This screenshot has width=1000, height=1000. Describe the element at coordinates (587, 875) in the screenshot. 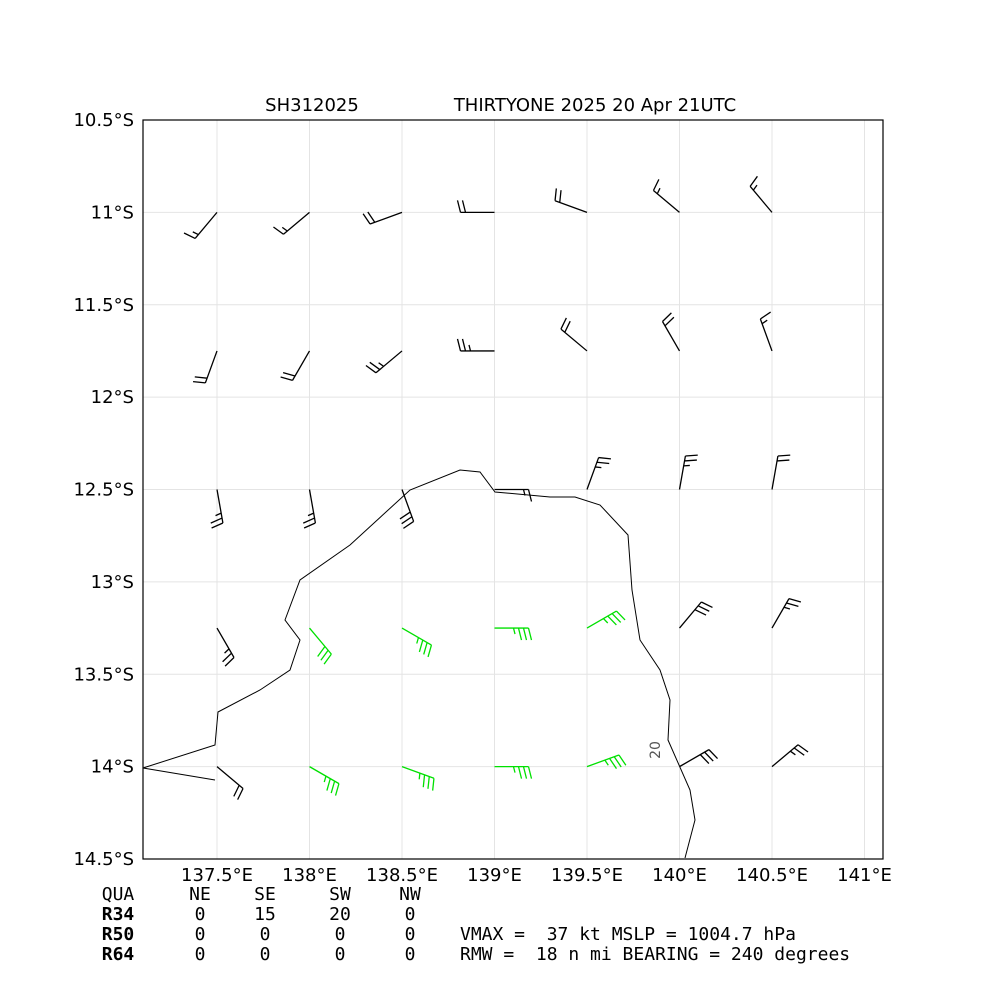

I see `x-tick-label: 139.5°E` at that location.